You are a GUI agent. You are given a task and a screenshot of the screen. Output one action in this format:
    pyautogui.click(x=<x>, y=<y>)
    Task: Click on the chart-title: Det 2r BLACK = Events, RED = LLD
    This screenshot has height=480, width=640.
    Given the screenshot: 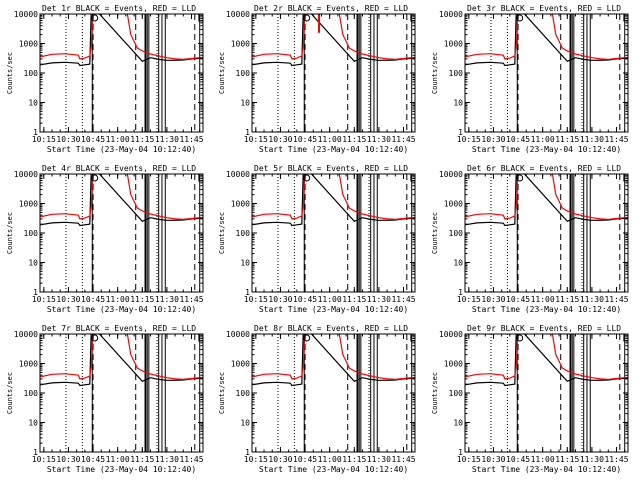 What is the action you would take?
    pyautogui.click(x=331, y=8)
    